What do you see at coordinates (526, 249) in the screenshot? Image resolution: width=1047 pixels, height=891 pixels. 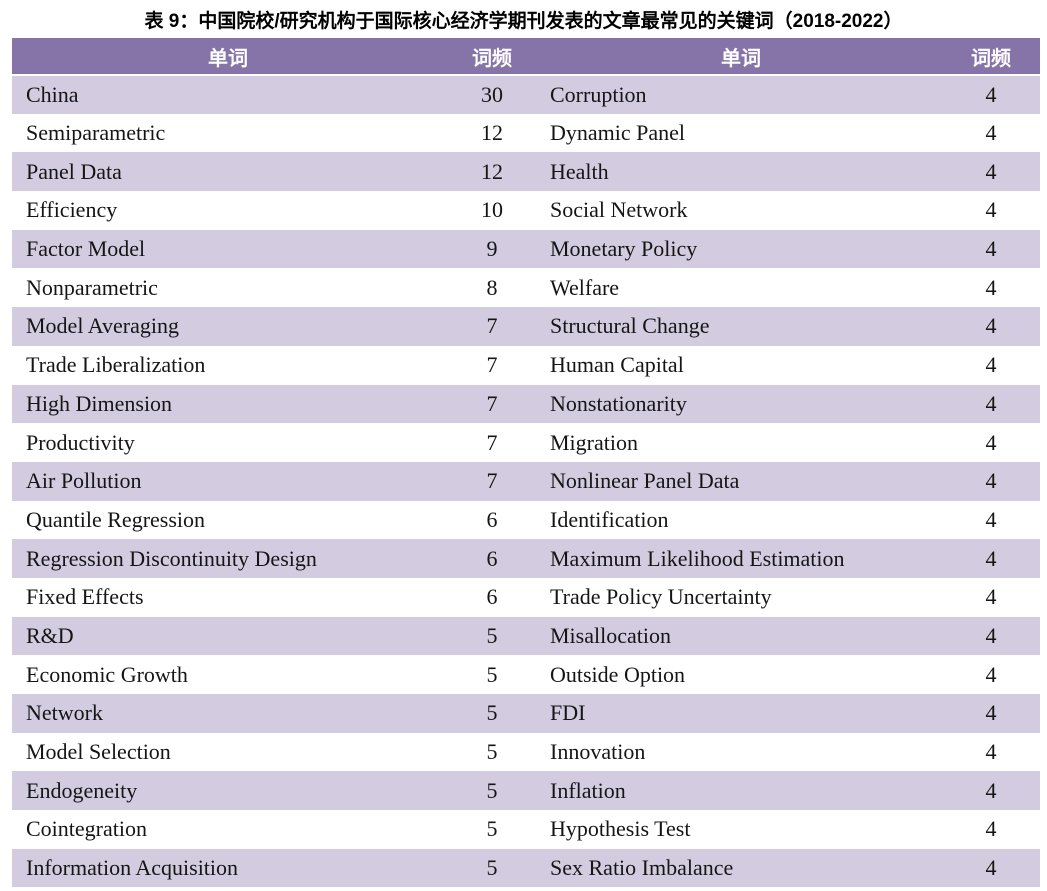 I see `table-row: Factor Model 9 Monetary Policy 4` at bounding box center [526, 249].